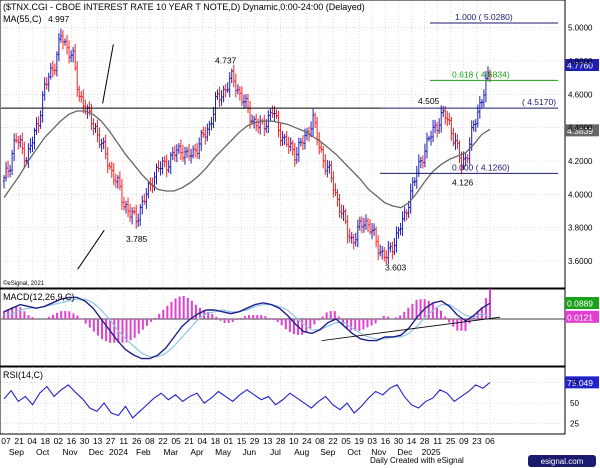  Describe the element at coordinates (22, 19) in the screenshot. I see `ma-indicator-label: MA(55,C)` at that location.